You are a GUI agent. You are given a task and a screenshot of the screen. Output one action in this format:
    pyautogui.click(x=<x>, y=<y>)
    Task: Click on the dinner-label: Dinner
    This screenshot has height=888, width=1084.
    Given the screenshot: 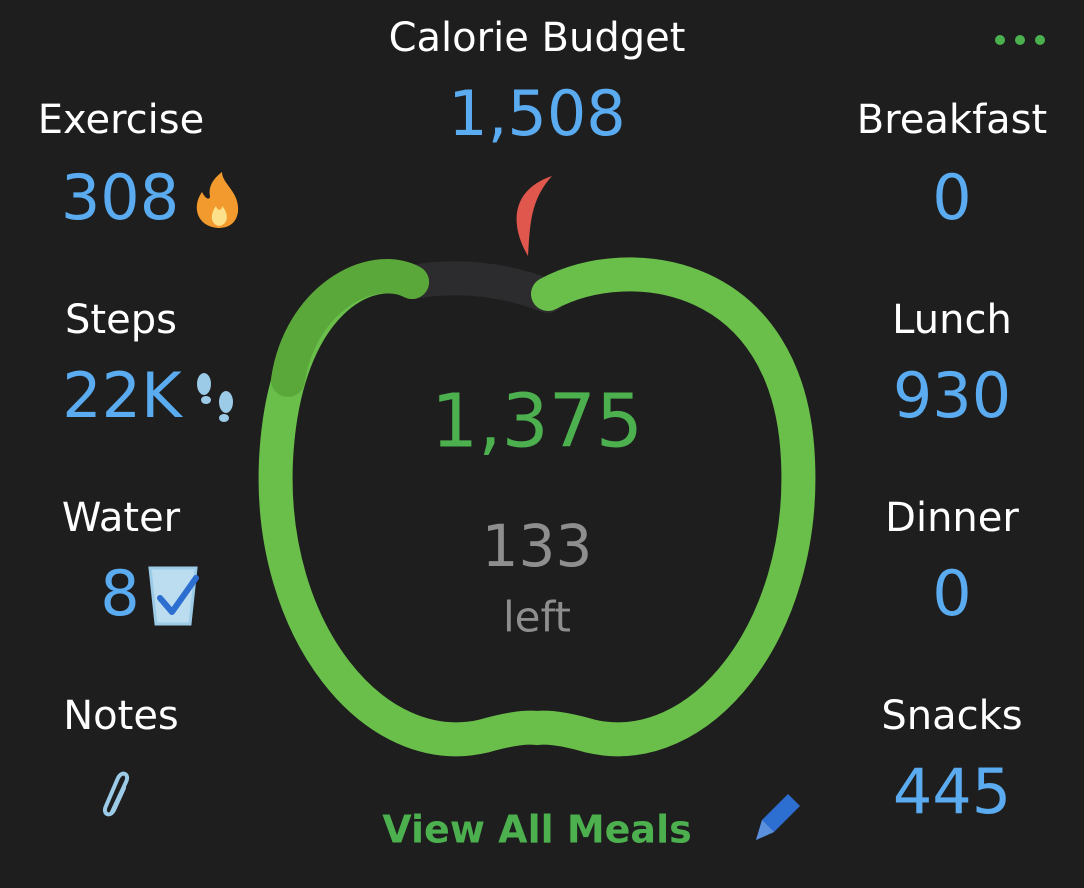 What is the action you would take?
    pyautogui.click(x=952, y=518)
    